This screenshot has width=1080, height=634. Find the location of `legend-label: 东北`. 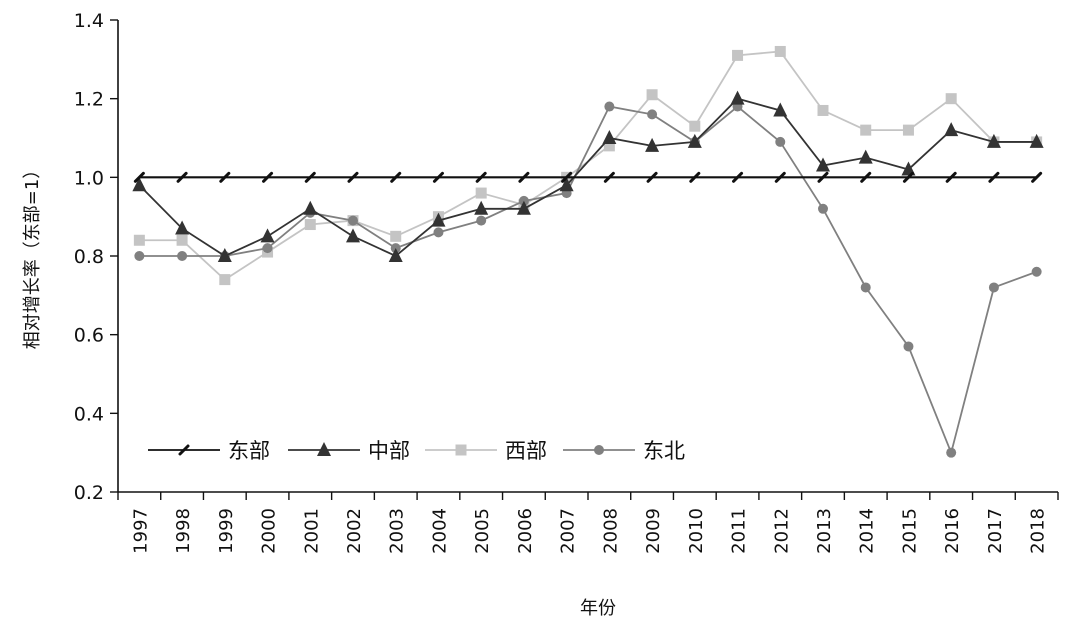

legend-label: 东北 is located at coordinates (664, 451).